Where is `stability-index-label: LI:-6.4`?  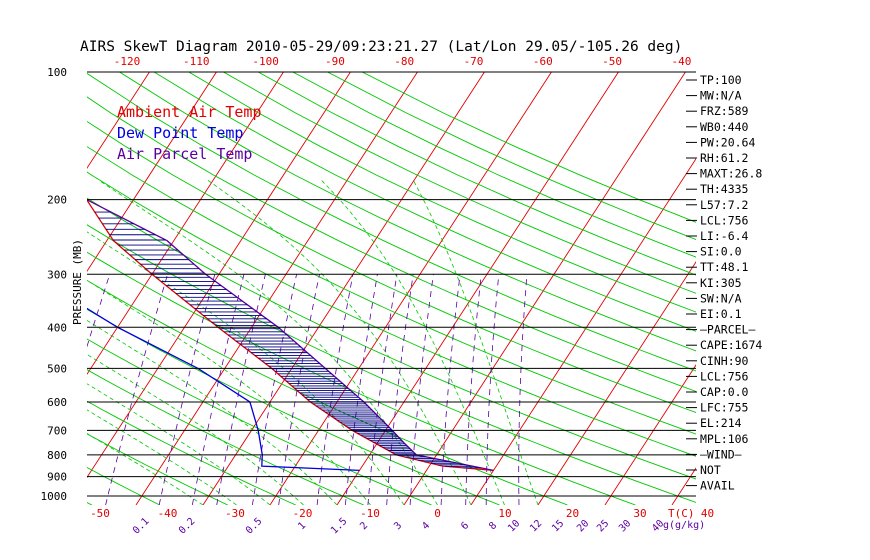
stability-index-label: LI:-6.4 is located at coordinates (724, 236).